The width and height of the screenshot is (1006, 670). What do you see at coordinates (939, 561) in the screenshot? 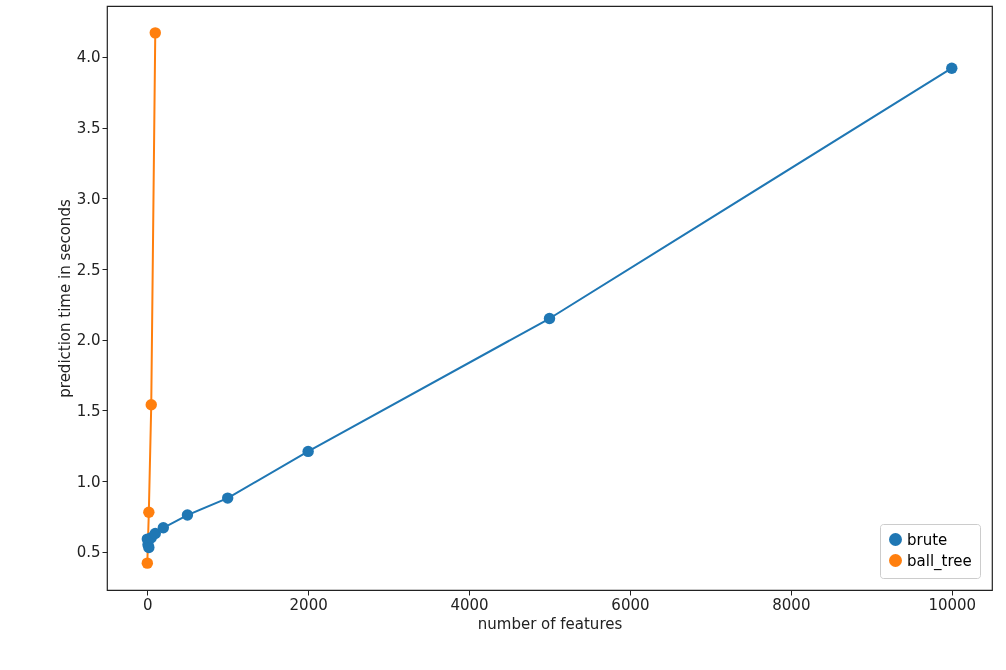
I see `legend-label: ball_tree` at bounding box center [939, 561].